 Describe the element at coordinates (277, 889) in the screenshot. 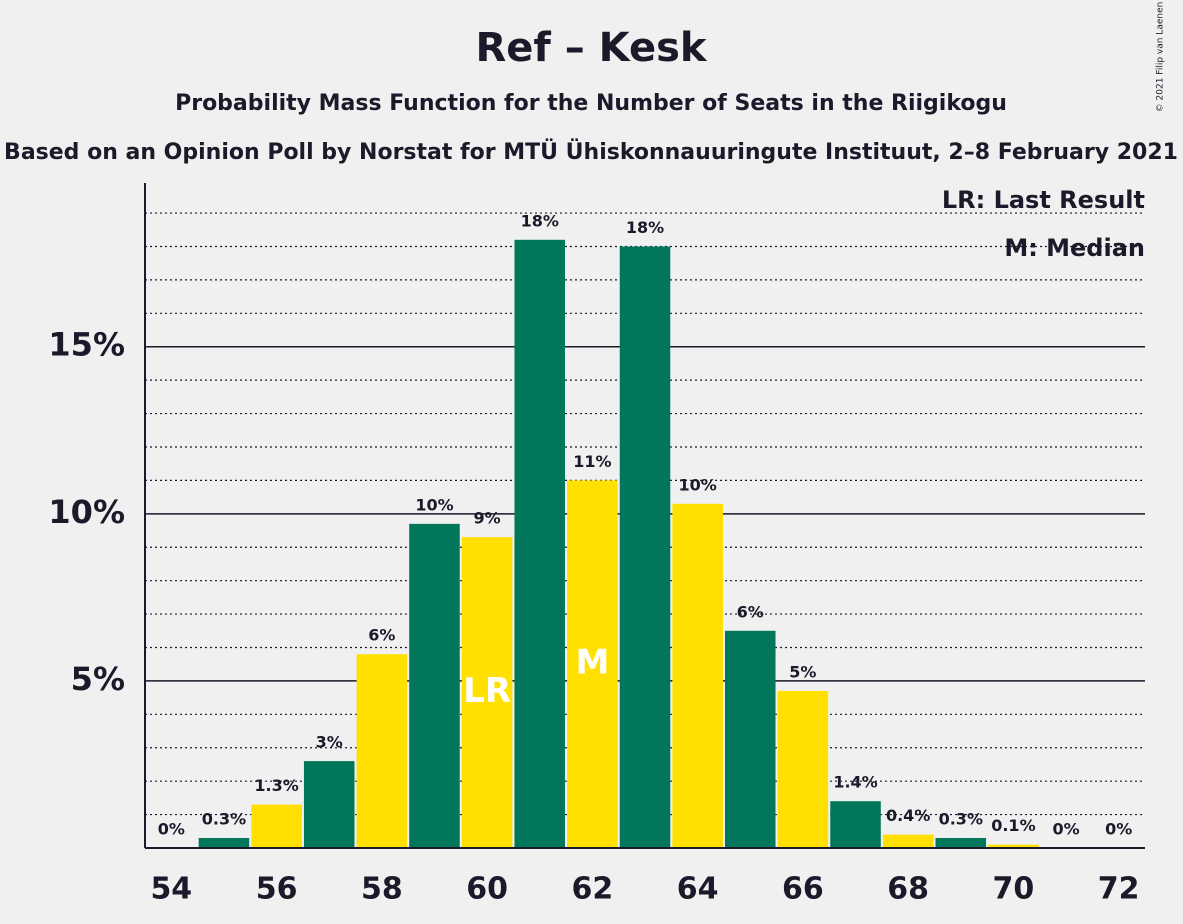

I see `x-tick-label: 56` at that location.